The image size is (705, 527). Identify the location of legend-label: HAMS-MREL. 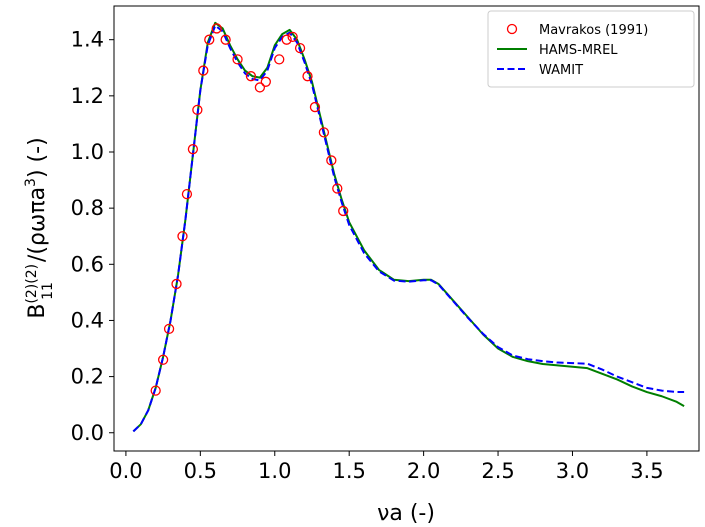
(578, 50).